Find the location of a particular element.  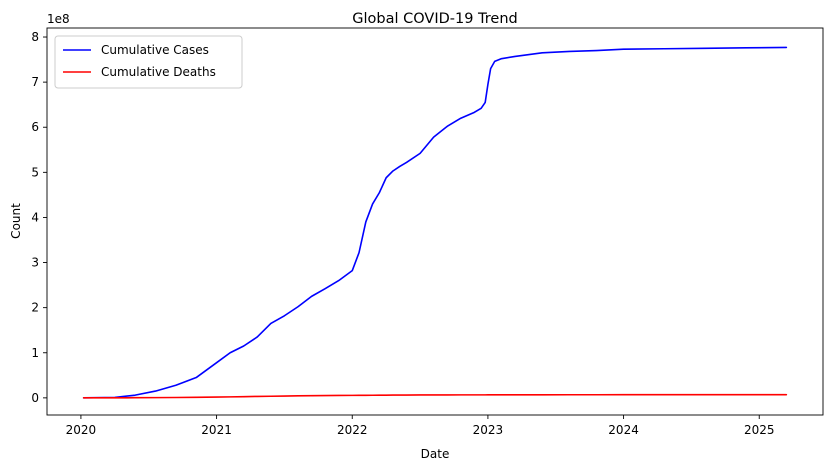

series-line-cumulative-deaths is located at coordinates (435, 396).